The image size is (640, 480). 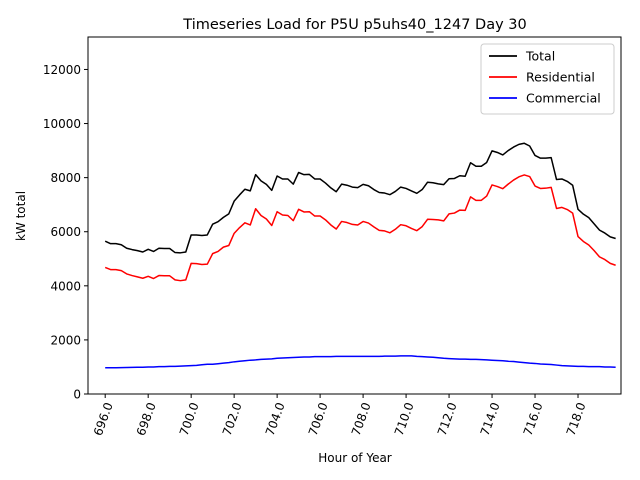 I want to click on y-tick-label: 6000, so click(x=65, y=232).